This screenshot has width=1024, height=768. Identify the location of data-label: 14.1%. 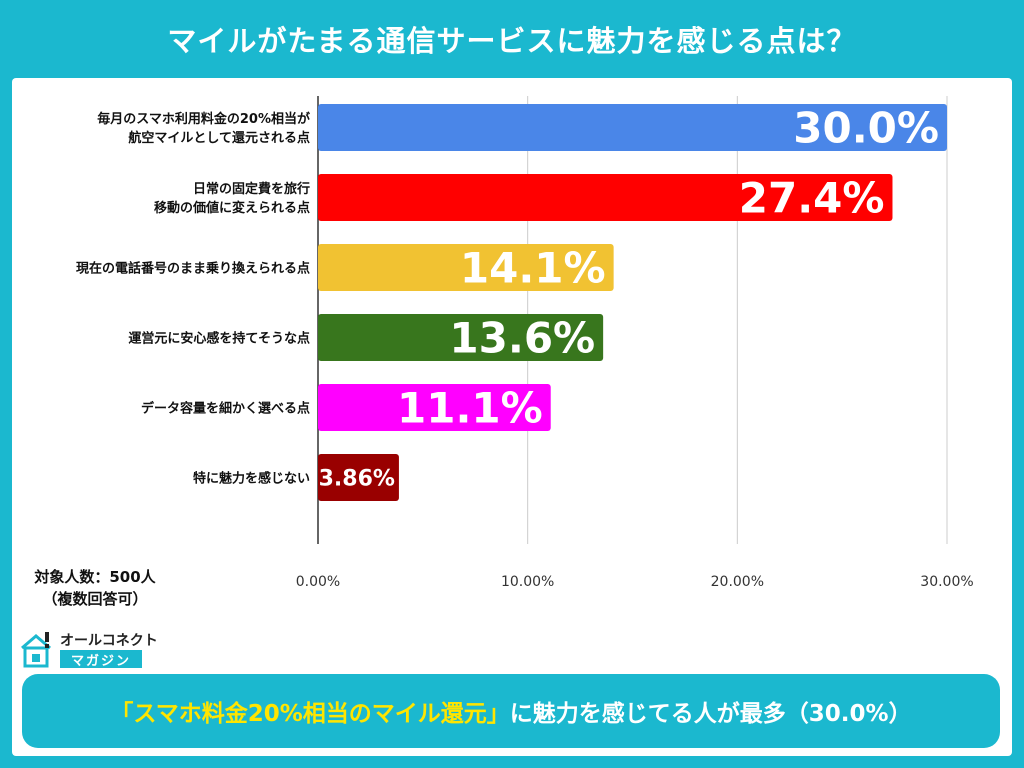
(533, 268).